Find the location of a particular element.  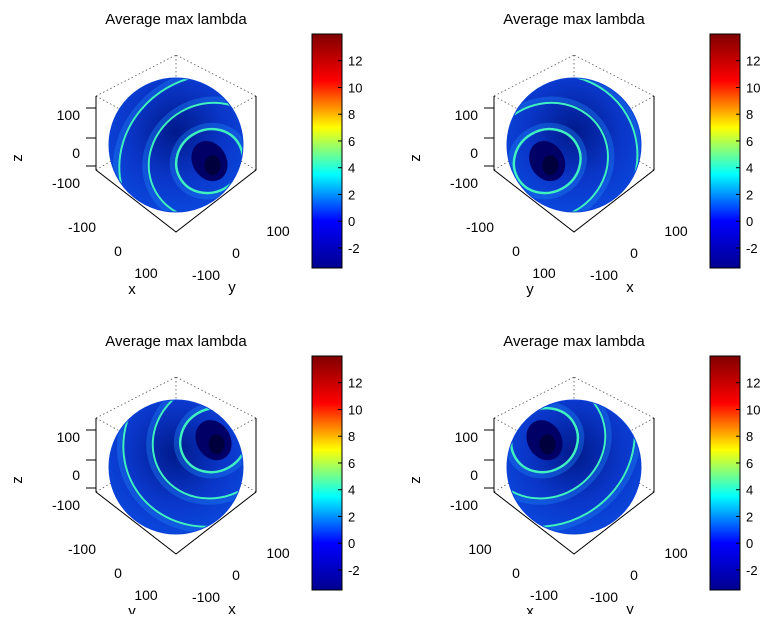

axis-label-left: y is located at coordinates (132, 608).